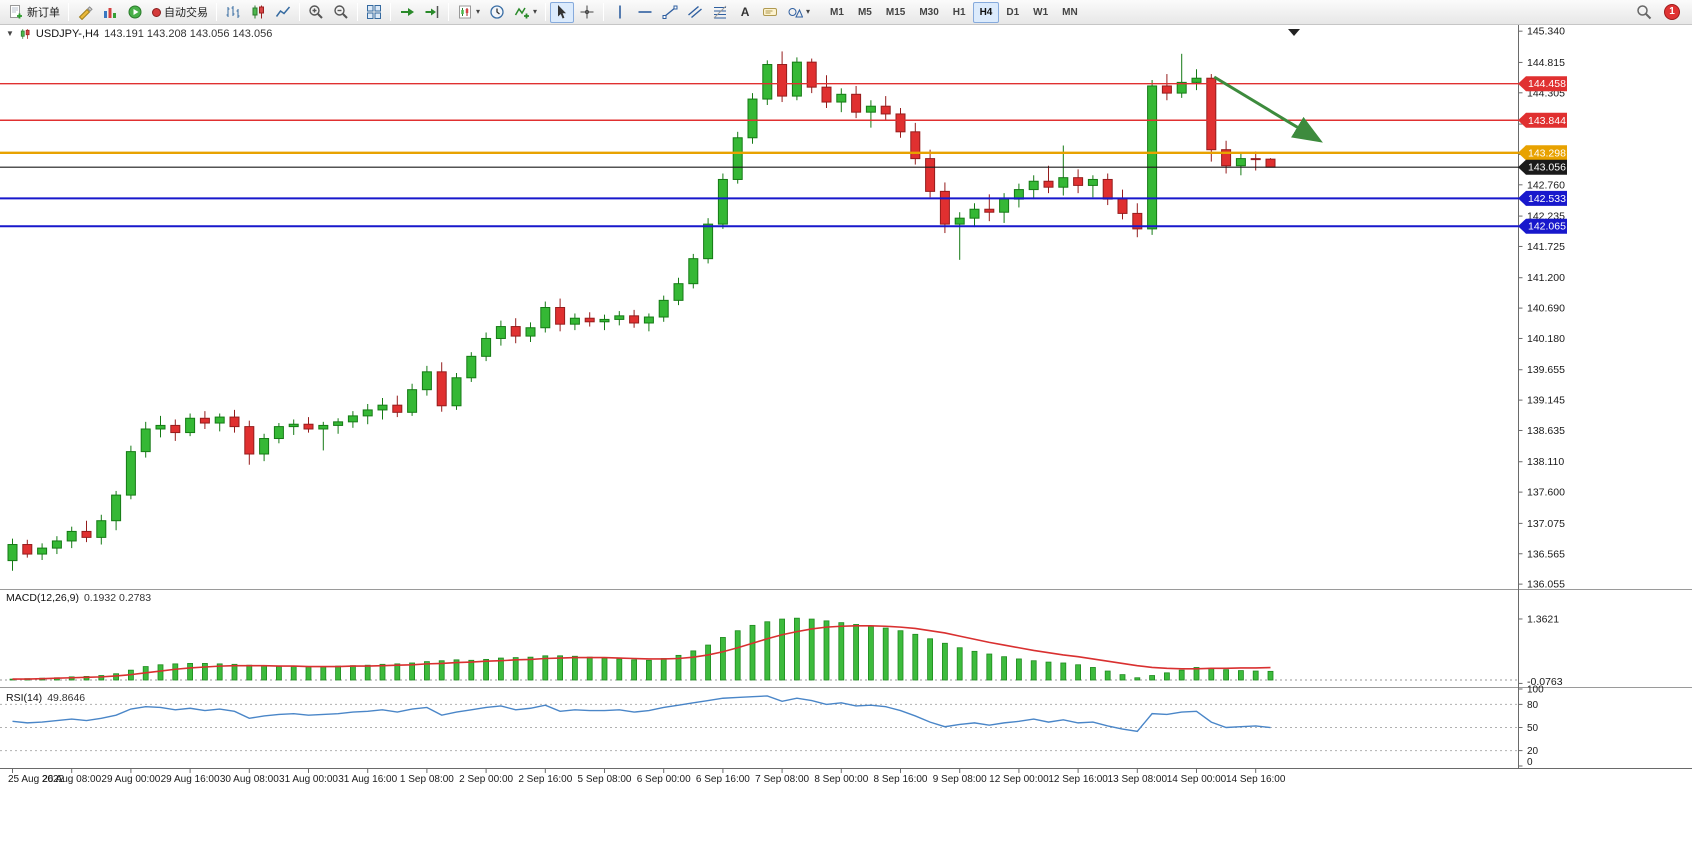 This screenshot has width=1692, height=851. I want to click on svg-text: 14 Sep 00:00, so click(1197, 779).